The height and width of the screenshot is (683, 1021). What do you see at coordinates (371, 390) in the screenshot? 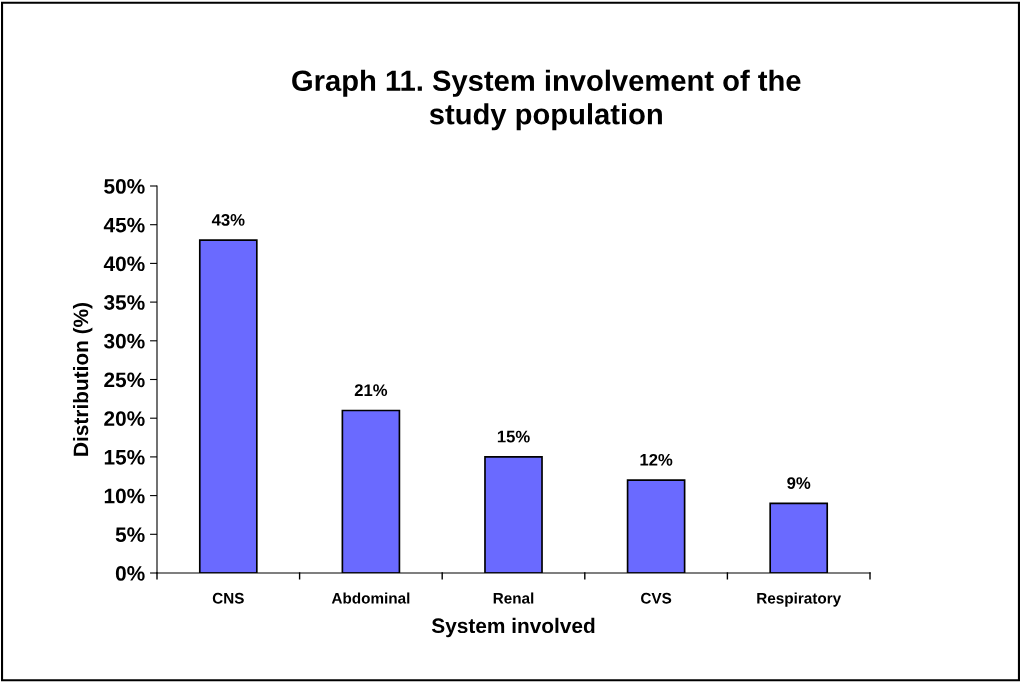
I see `data-label: 21%` at bounding box center [371, 390].